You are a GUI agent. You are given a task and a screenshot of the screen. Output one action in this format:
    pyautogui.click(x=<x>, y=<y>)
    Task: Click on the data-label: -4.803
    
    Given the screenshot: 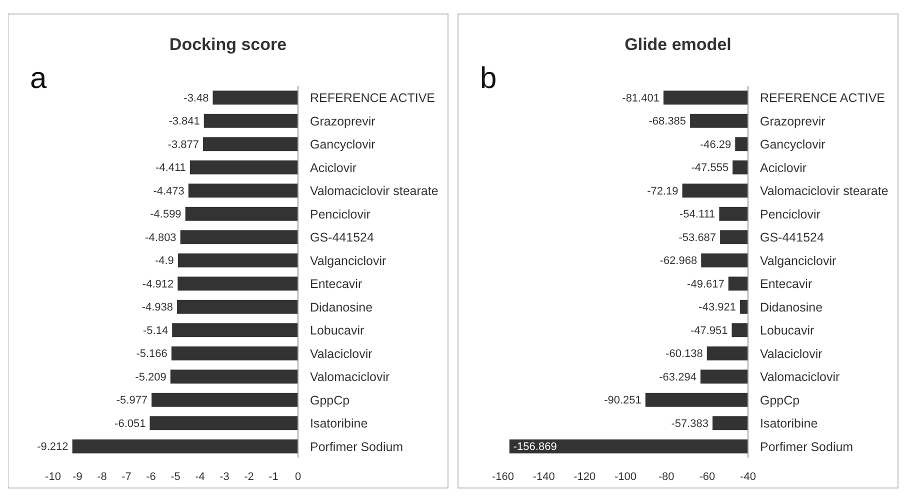 What is the action you would take?
    pyautogui.click(x=160, y=238)
    